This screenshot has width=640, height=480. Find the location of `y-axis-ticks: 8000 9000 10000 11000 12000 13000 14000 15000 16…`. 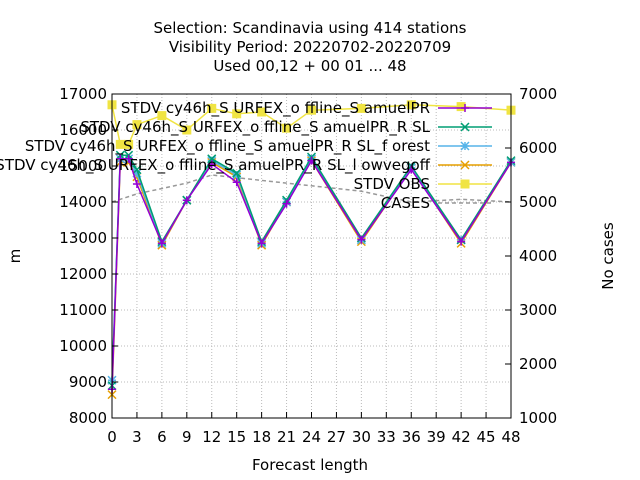

y-axis-ticks: 8000 9000 10000 11000 12000 13000 14000 15000 16… is located at coordinates (88, 256).